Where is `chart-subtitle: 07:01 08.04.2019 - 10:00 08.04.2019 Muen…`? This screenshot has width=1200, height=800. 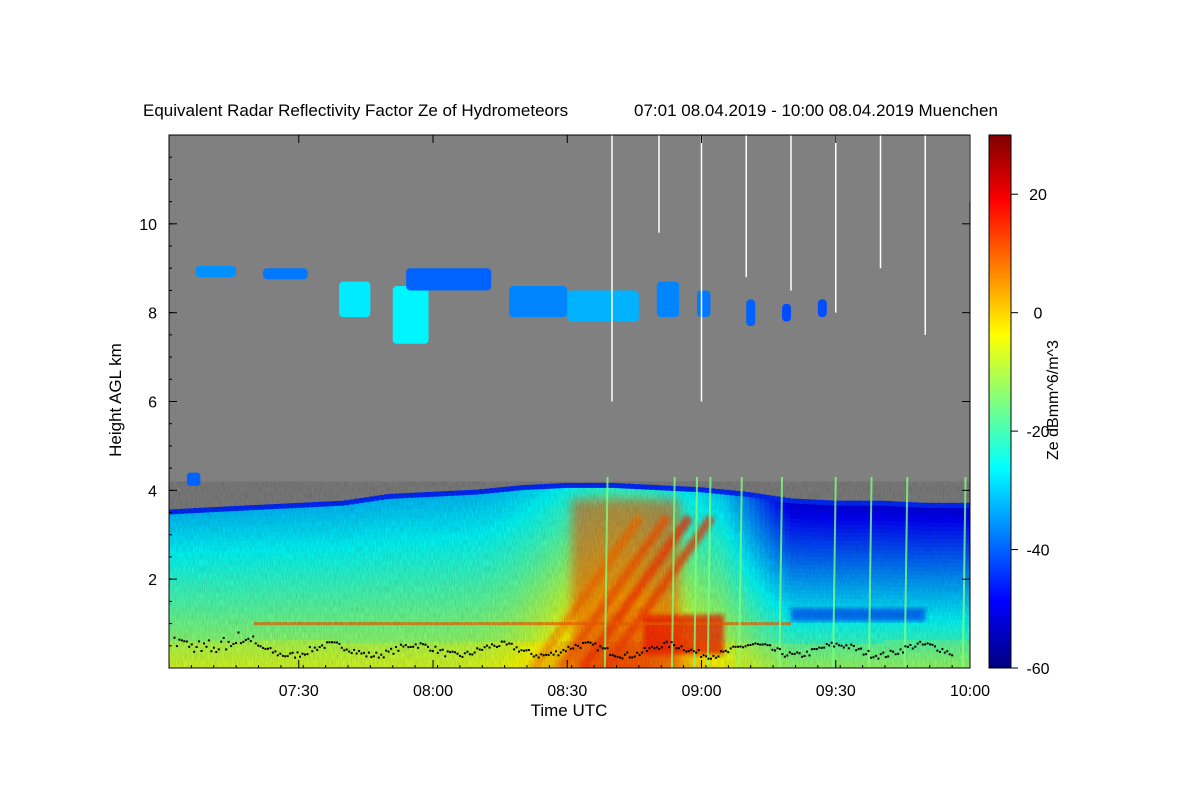
chart-subtitle: 07:01 08.04.2019 - 10:00 08.04.2019 Muen… is located at coordinates (816, 110).